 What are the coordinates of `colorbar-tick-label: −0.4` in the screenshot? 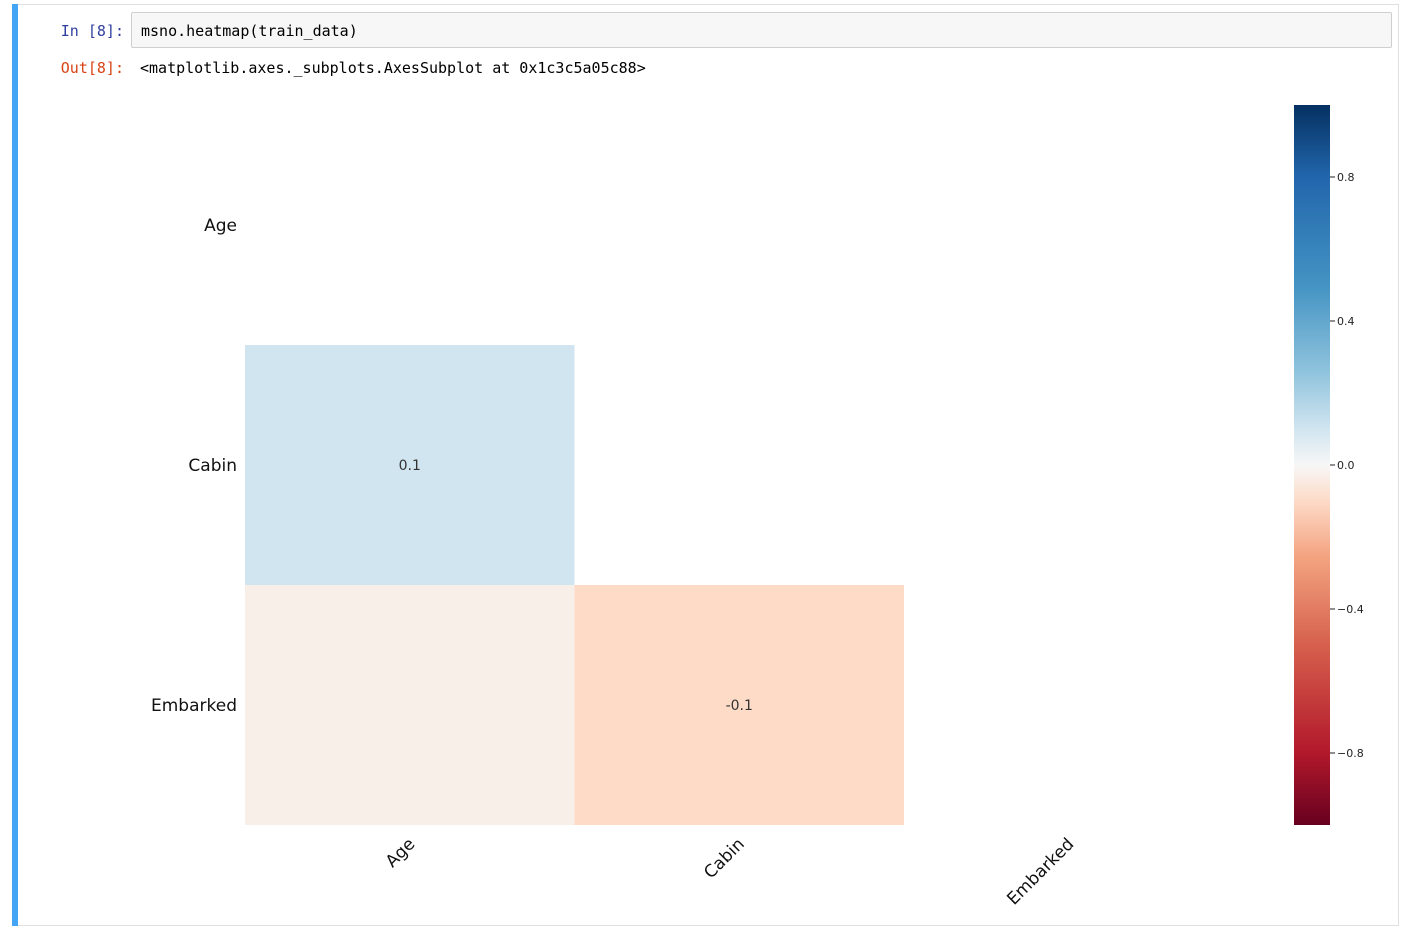 It's located at (1350, 609).